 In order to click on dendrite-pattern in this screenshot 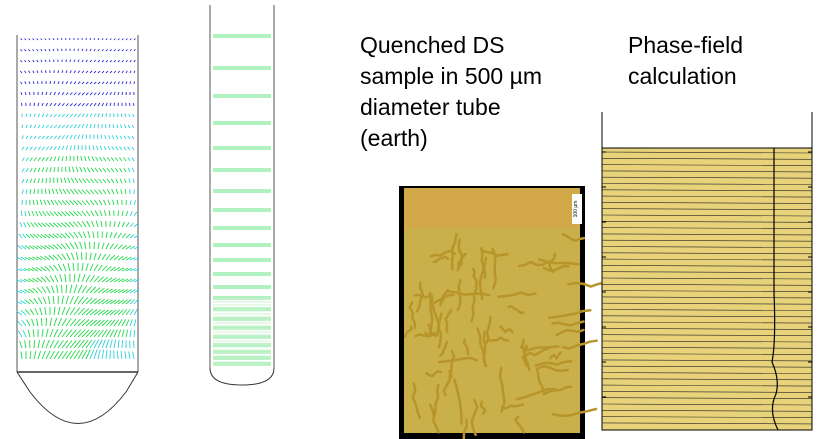, I will do `click(506, 335)`.